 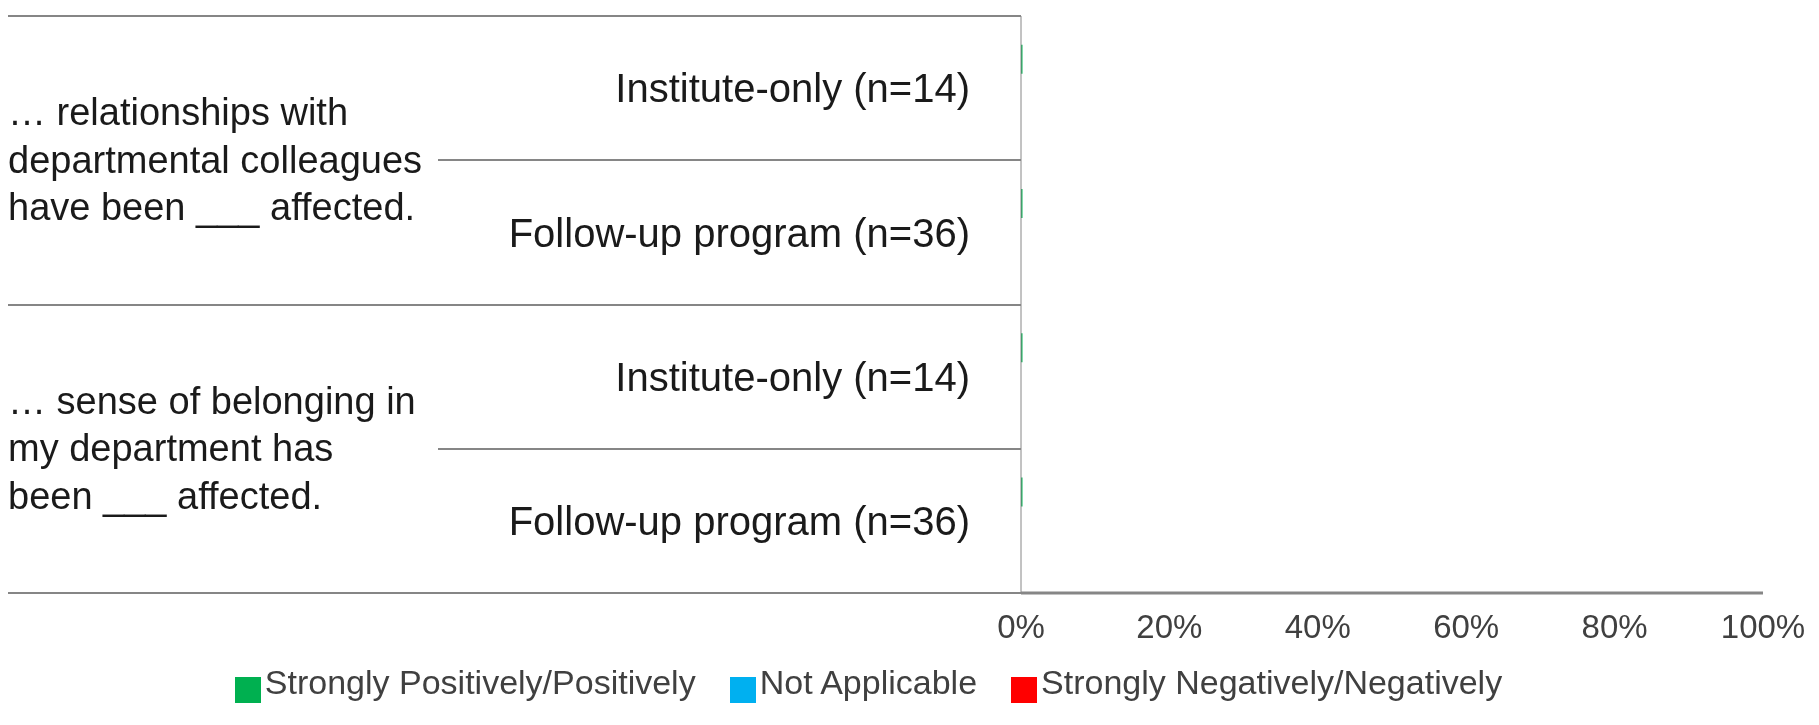 I want to click on x-tick-label: 60%, so click(x=1466, y=627).